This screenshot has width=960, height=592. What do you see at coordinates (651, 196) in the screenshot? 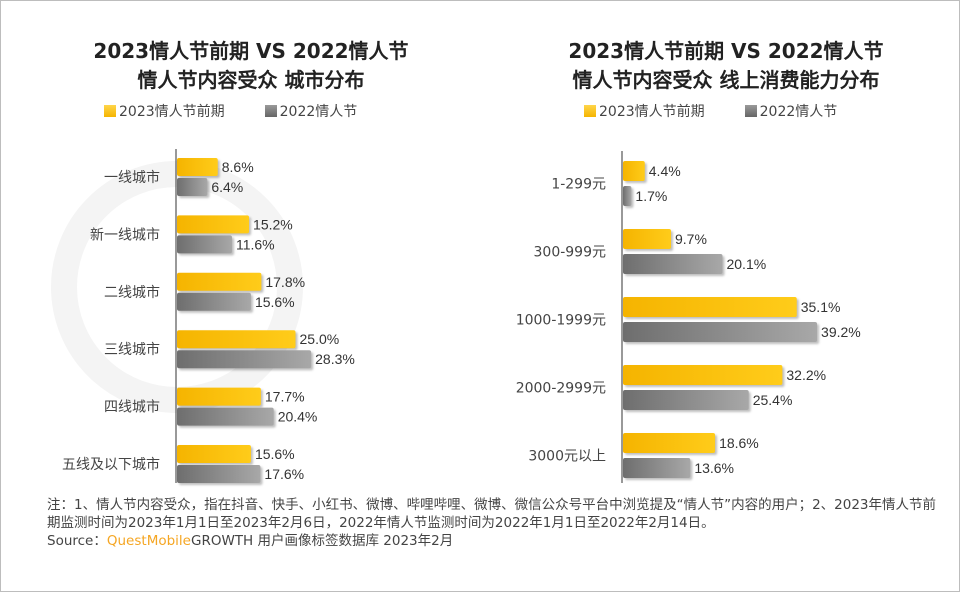
I see `data-label: 1.7%` at bounding box center [651, 196].